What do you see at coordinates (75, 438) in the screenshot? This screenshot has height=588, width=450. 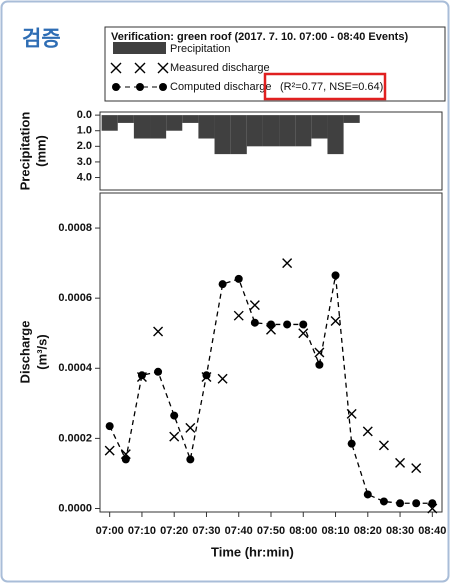 I see `y-tick-label: 0.0002` at bounding box center [75, 438].